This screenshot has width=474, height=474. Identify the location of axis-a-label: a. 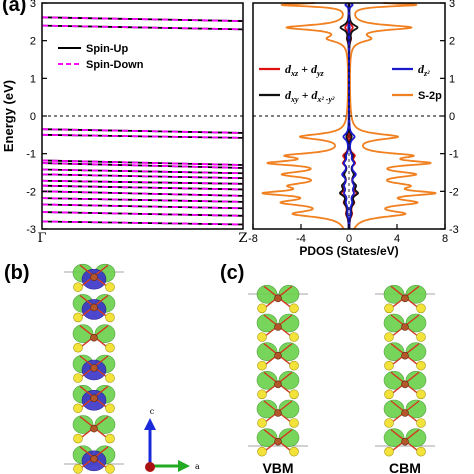
(197, 466).